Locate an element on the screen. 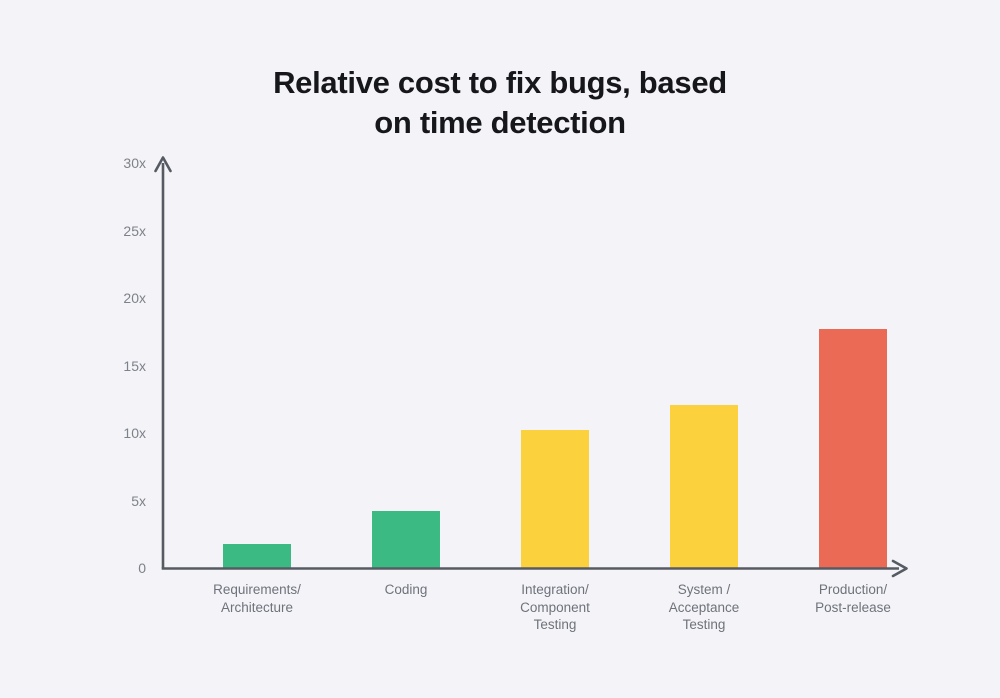 The width and height of the screenshot is (1000, 698). y-tick-label-20x: 20x is located at coordinates (134, 298).